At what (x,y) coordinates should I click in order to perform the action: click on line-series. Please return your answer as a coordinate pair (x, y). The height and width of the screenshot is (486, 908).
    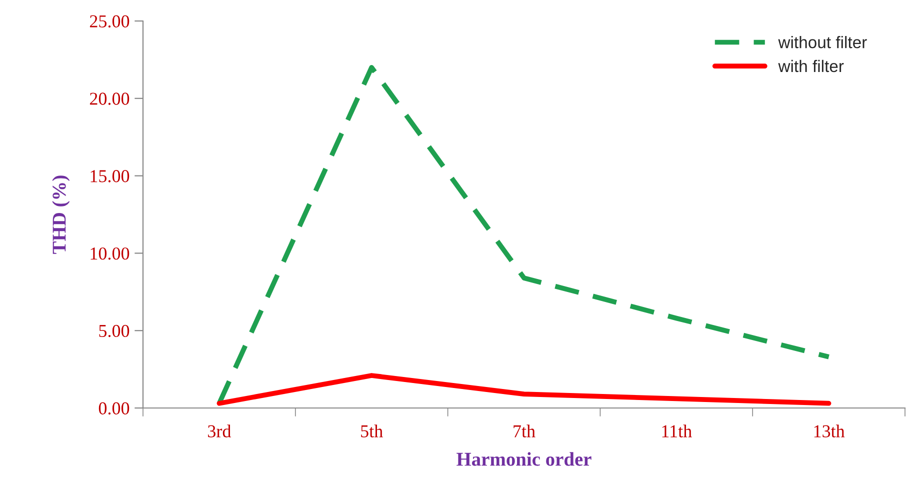
    Looking at the image, I should click on (524, 389).